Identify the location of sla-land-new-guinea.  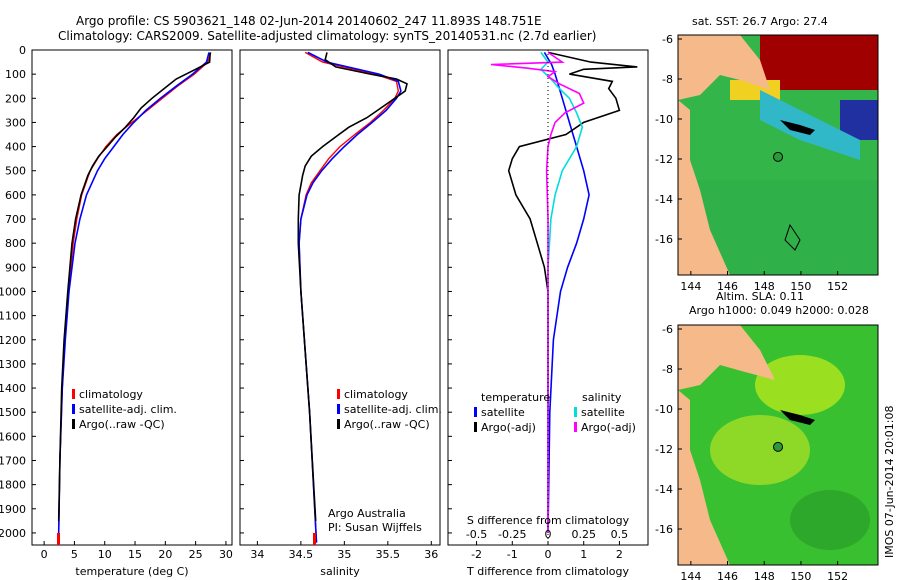
(726, 357).